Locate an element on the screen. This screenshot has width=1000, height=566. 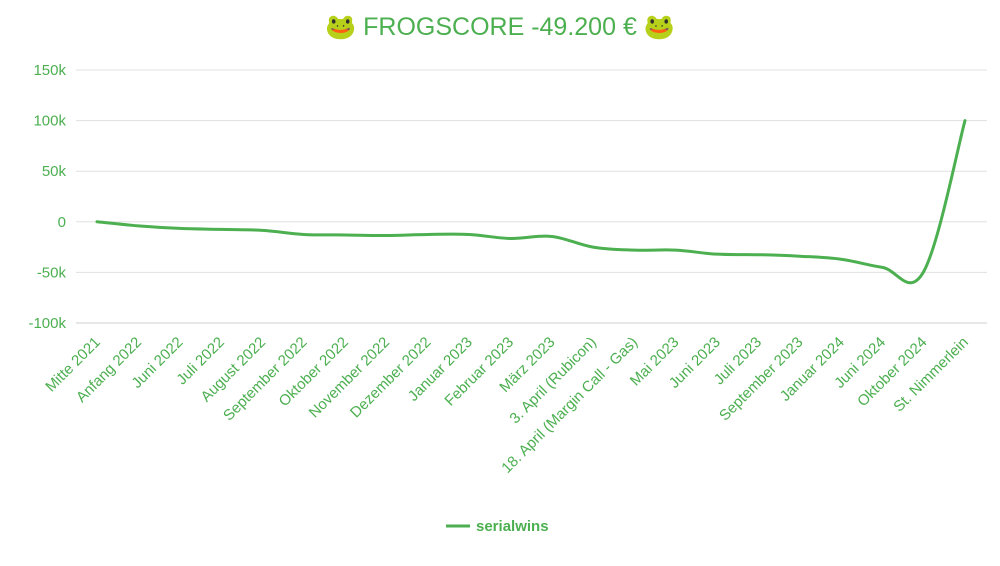
y-tick-label: 150k is located at coordinates (49, 70).